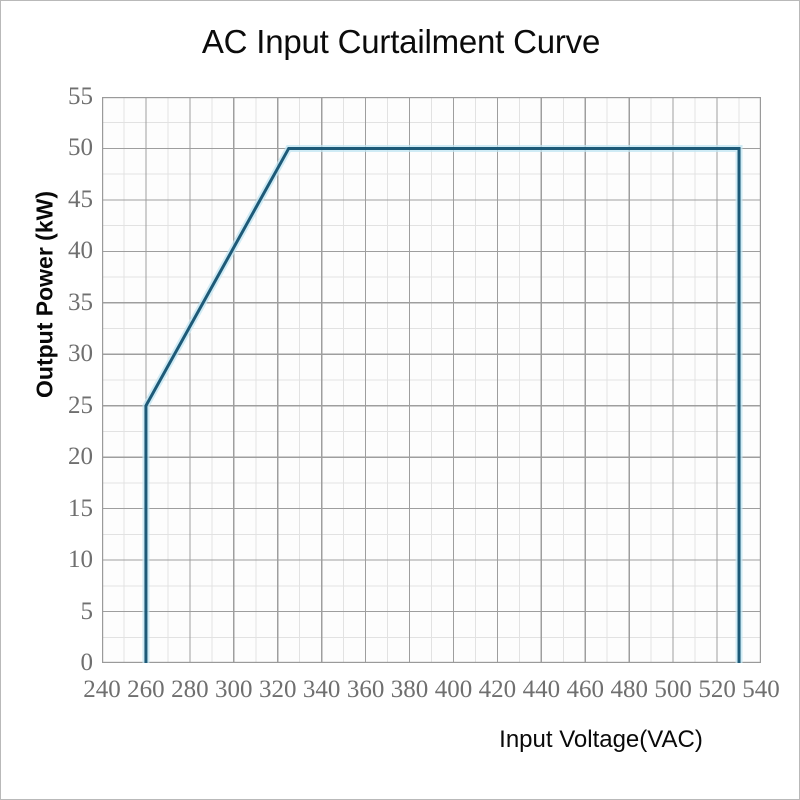  I want to click on y-axis-tick-label: 20, so click(80, 457).